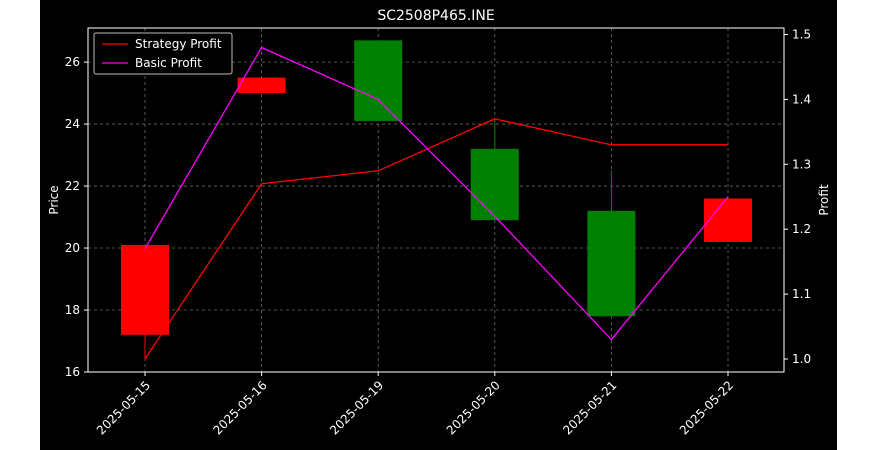  What do you see at coordinates (72, 124) in the screenshot?
I see `y-tick-label-left: 24` at bounding box center [72, 124].